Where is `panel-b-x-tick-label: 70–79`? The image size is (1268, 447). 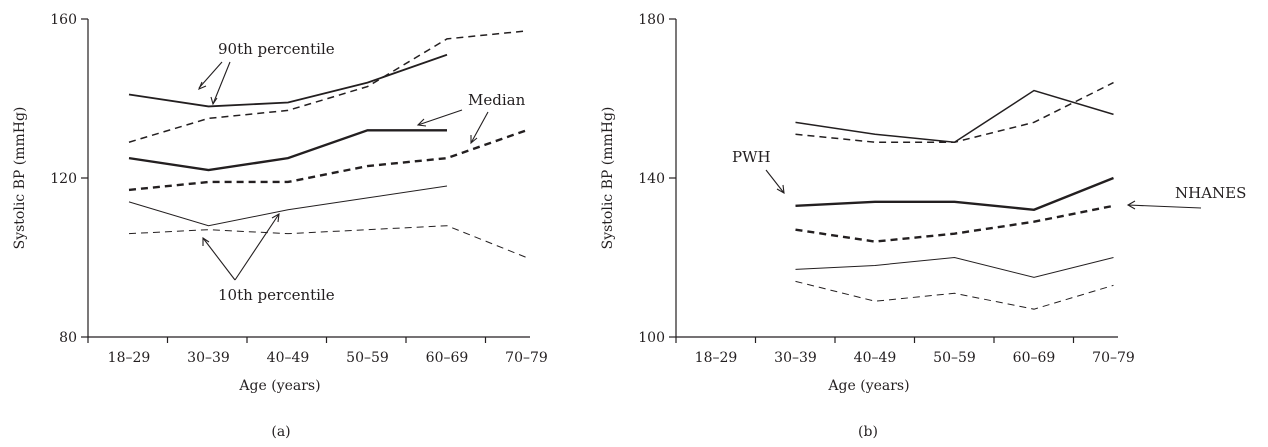 panel-b-x-tick-label: 70–79 is located at coordinates (1113, 358).